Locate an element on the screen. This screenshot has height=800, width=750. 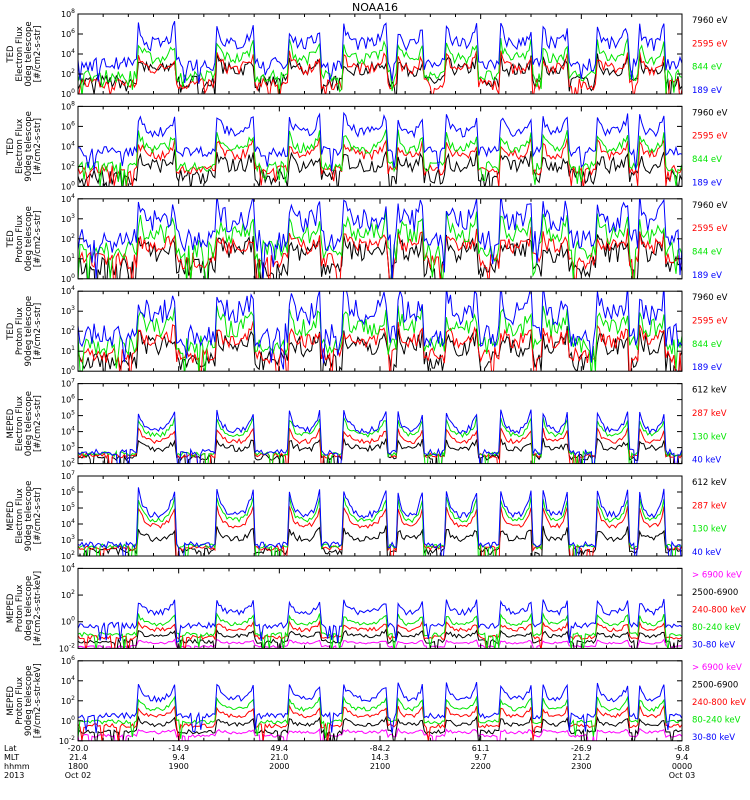
time-axis-tick-label: 21.2 is located at coordinates (581, 757).